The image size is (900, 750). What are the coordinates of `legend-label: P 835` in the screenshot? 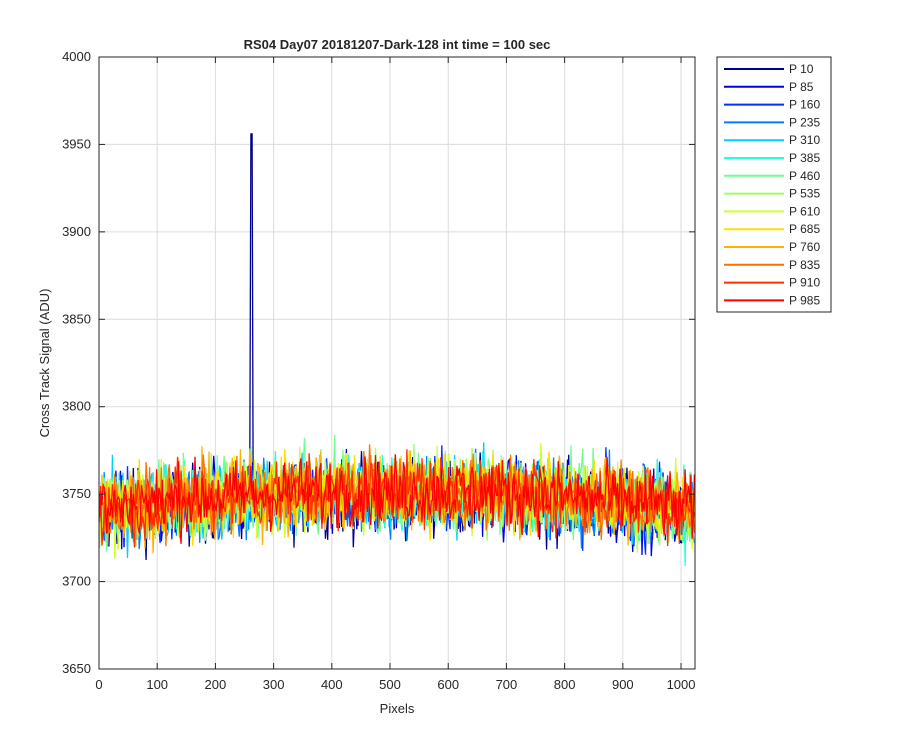 It's located at (804, 265).